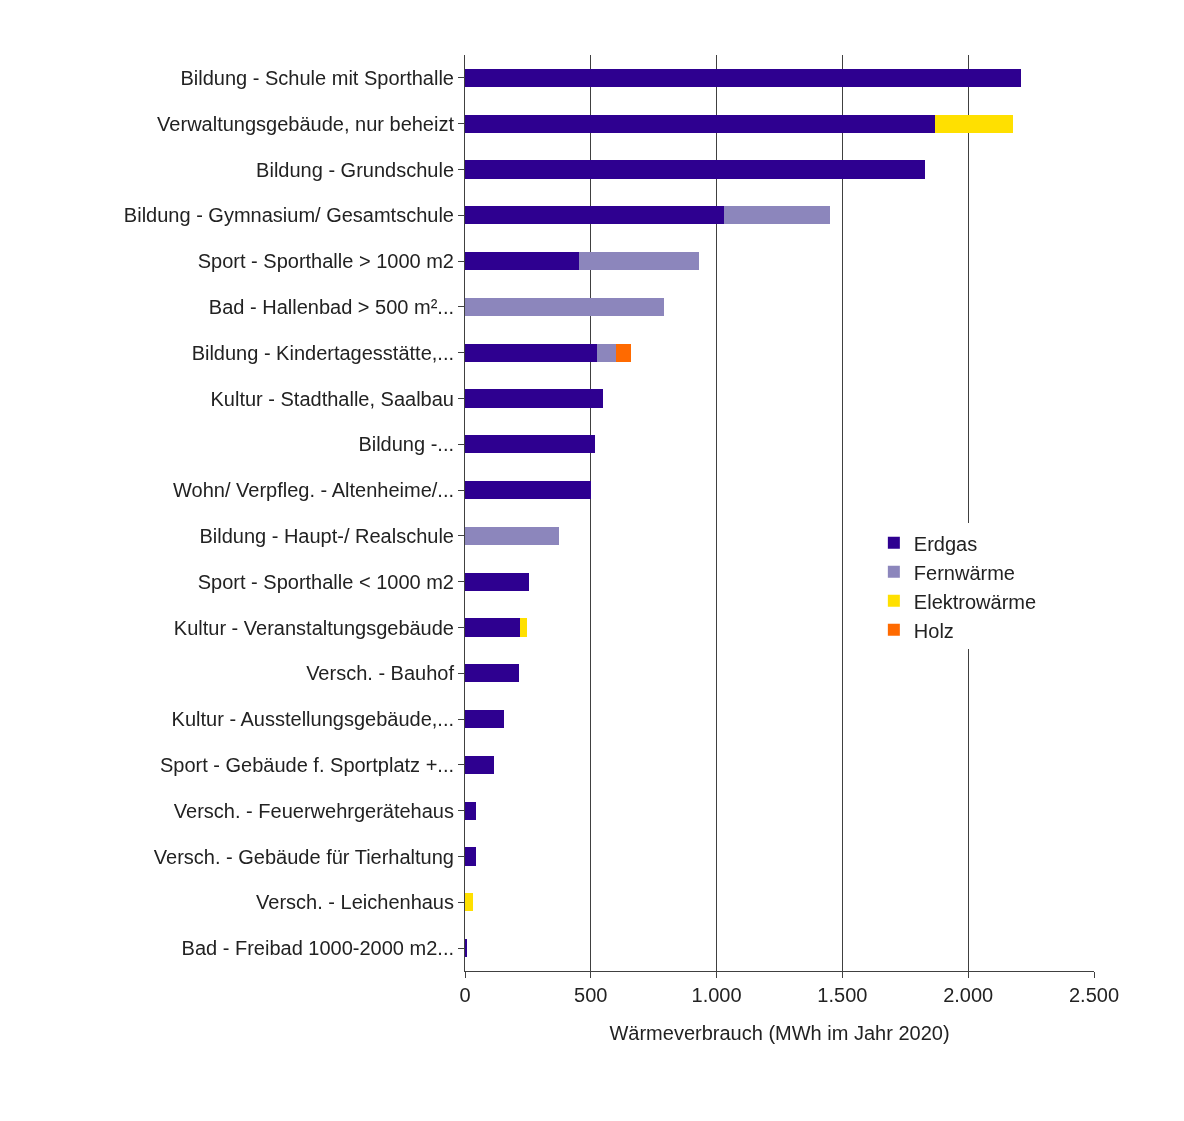 Image resolution: width=1184 pixels, height=1121 pixels. Describe the element at coordinates (355, 169) in the screenshot. I see `y-tick-label: Bildung - Grundschule` at that location.